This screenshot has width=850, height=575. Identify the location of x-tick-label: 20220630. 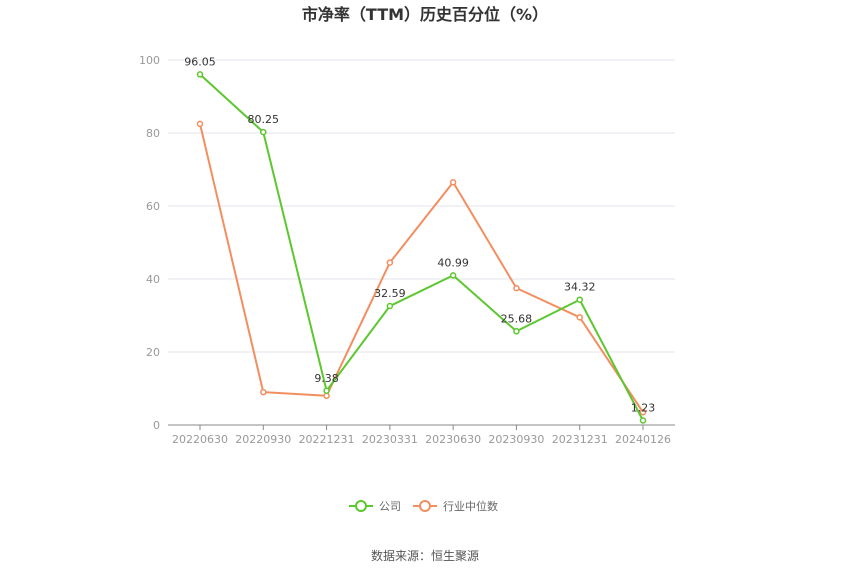
(200, 439).